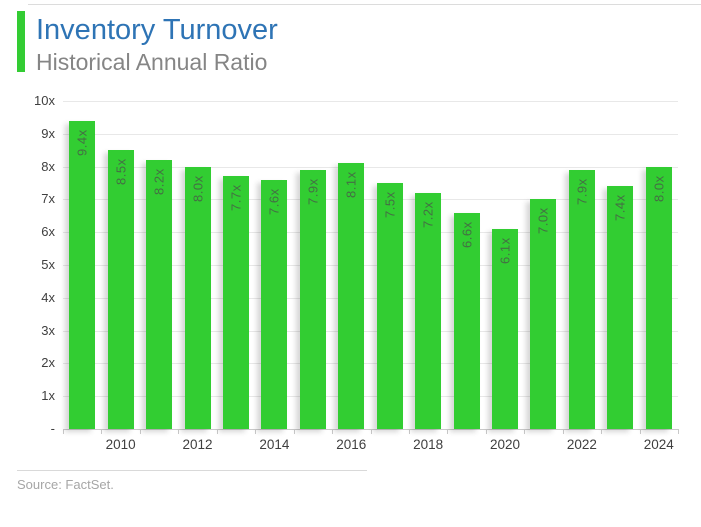 Image resolution: width=701 pixels, height=527 pixels. What do you see at coordinates (48, 297) in the screenshot?
I see `y-tick-label: 4x` at bounding box center [48, 297].